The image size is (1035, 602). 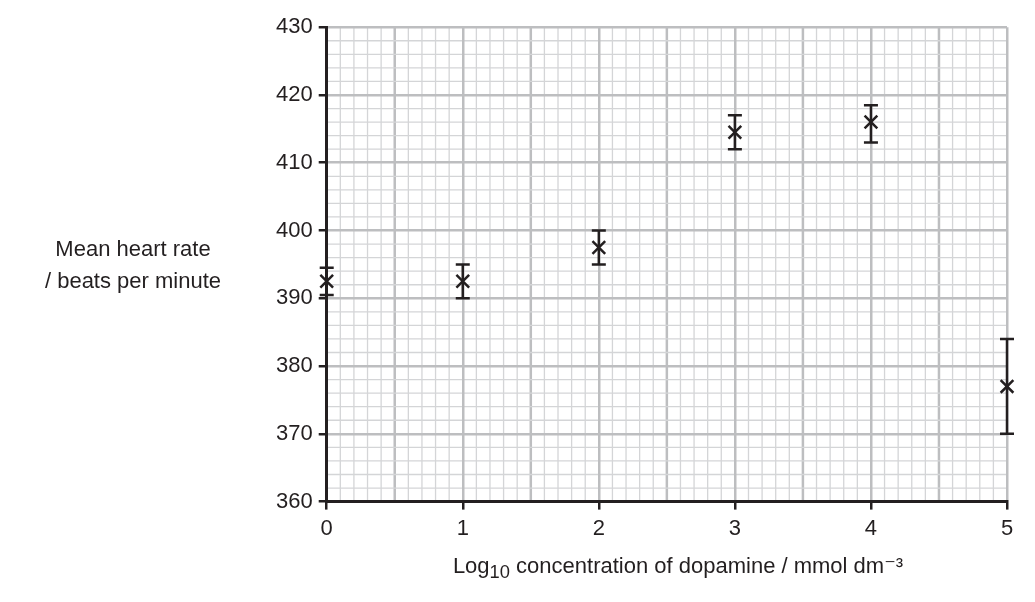 What do you see at coordinates (678, 568) in the screenshot?
I see `x-axis-title: Log$_{10}$ concentration of dopamine / mmol dm⁻³` at bounding box center [678, 568].